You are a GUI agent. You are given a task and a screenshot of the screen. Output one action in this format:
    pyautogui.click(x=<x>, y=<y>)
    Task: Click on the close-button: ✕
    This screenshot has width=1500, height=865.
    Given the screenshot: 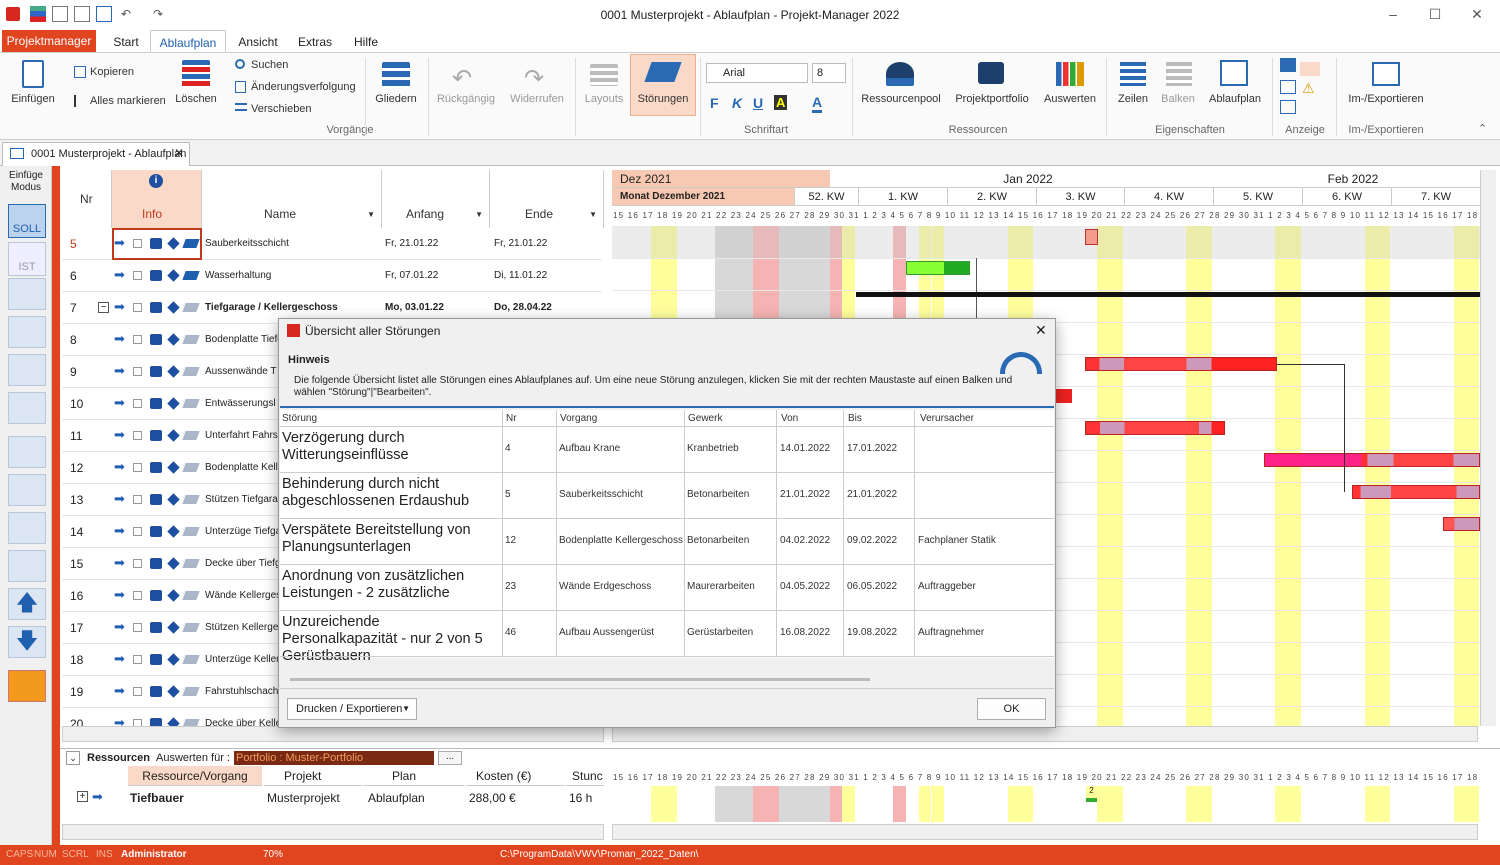 What is the action you would take?
    pyautogui.click(x=1477, y=14)
    